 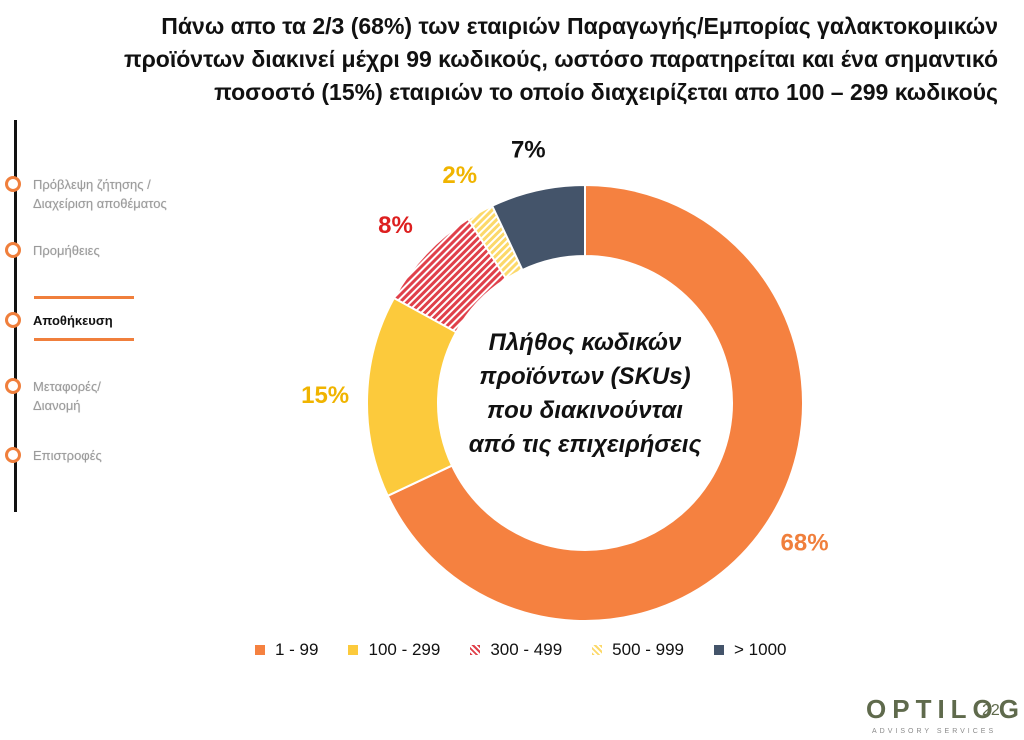 I want to click on active-step-top-rule, so click(x=84, y=297).